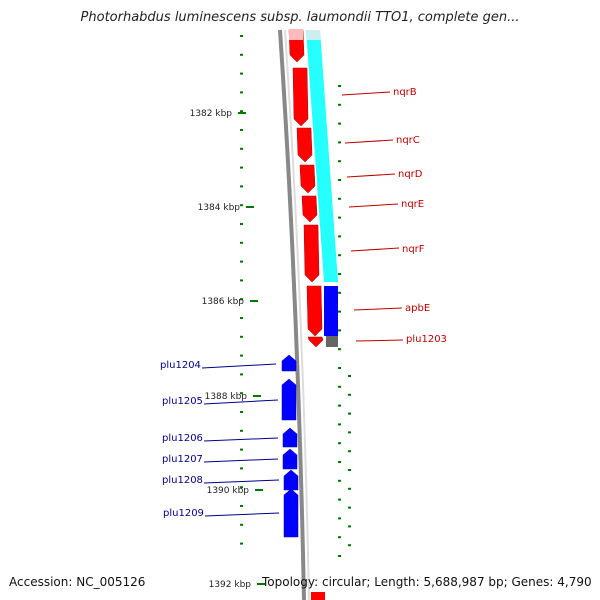  Describe the element at coordinates (182, 480) in the screenshot. I see `gene-label-plu1208: plu1208` at that location.